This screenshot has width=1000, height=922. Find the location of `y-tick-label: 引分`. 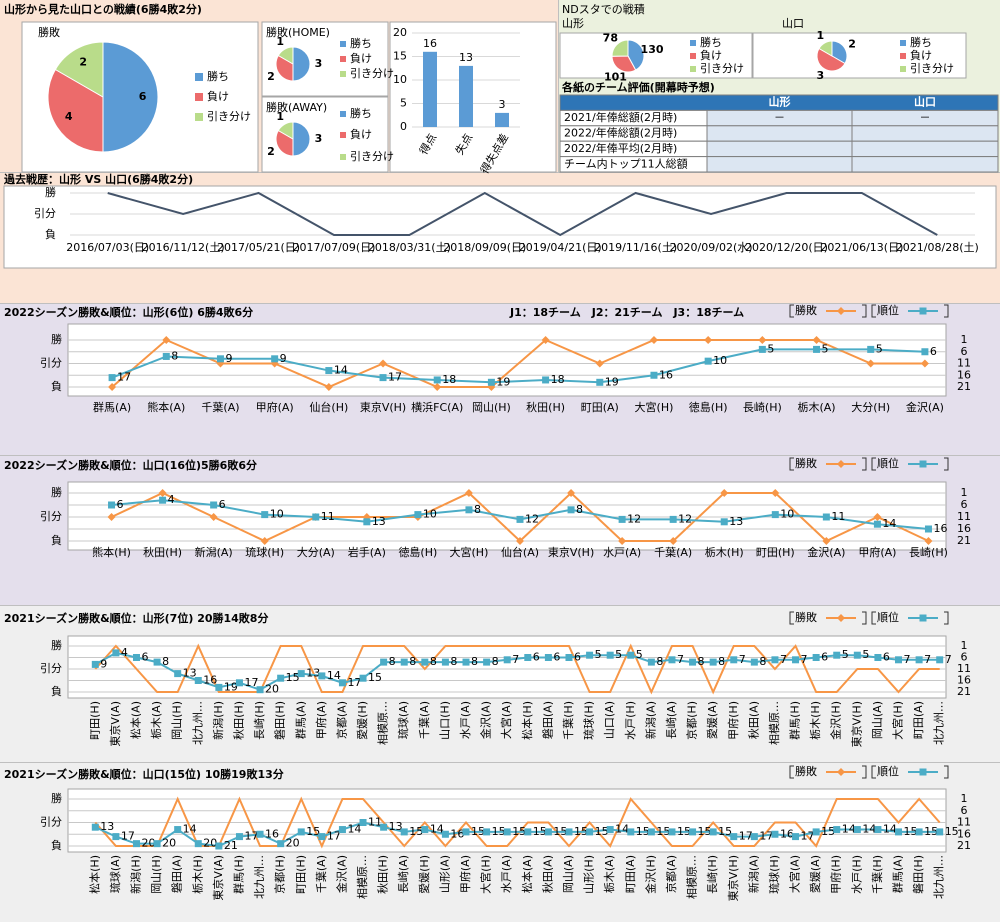

y-tick-label: 引分 is located at coordinates (51, 516).